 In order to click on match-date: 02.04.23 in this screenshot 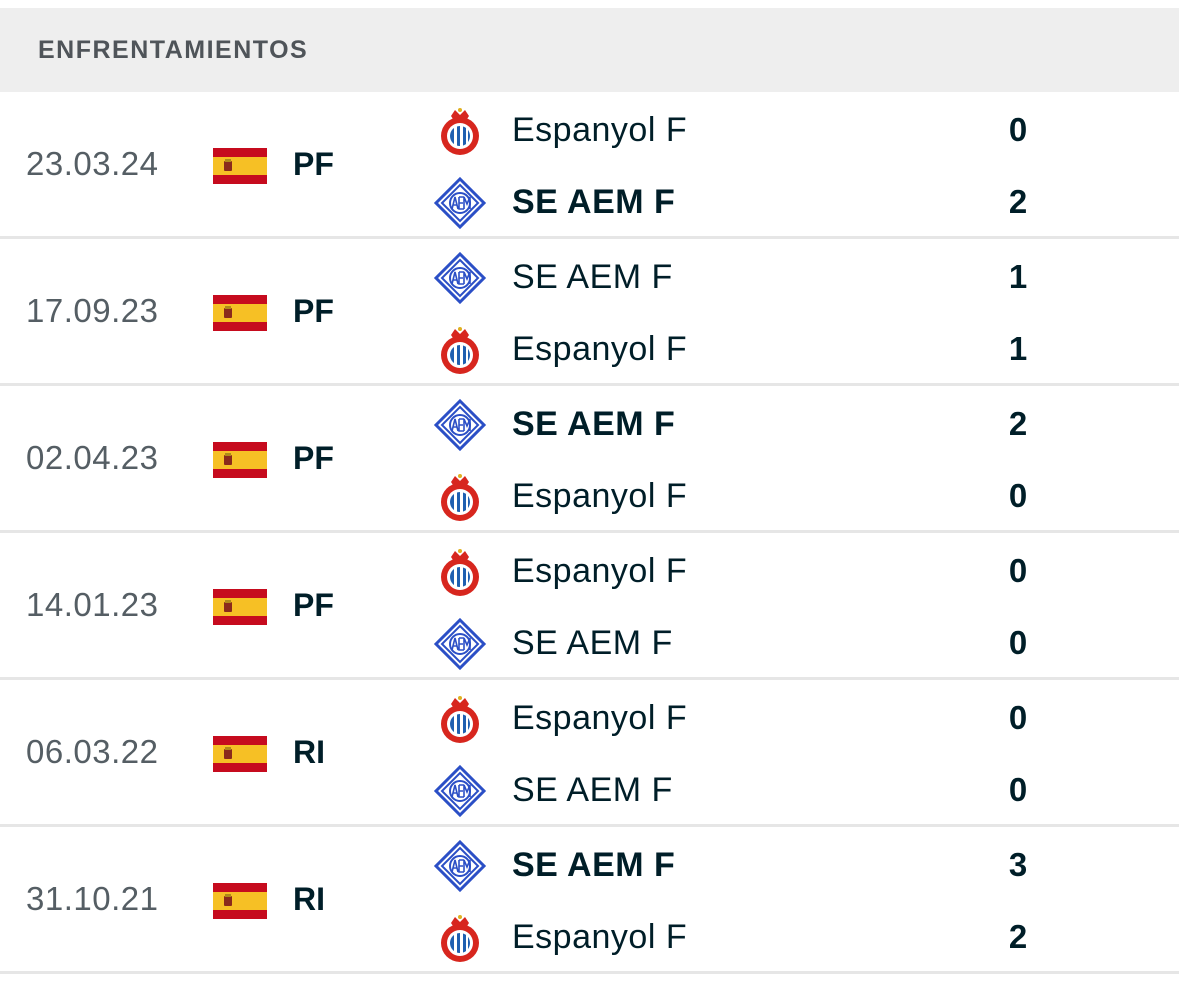, I will do `click(92, 457)`.